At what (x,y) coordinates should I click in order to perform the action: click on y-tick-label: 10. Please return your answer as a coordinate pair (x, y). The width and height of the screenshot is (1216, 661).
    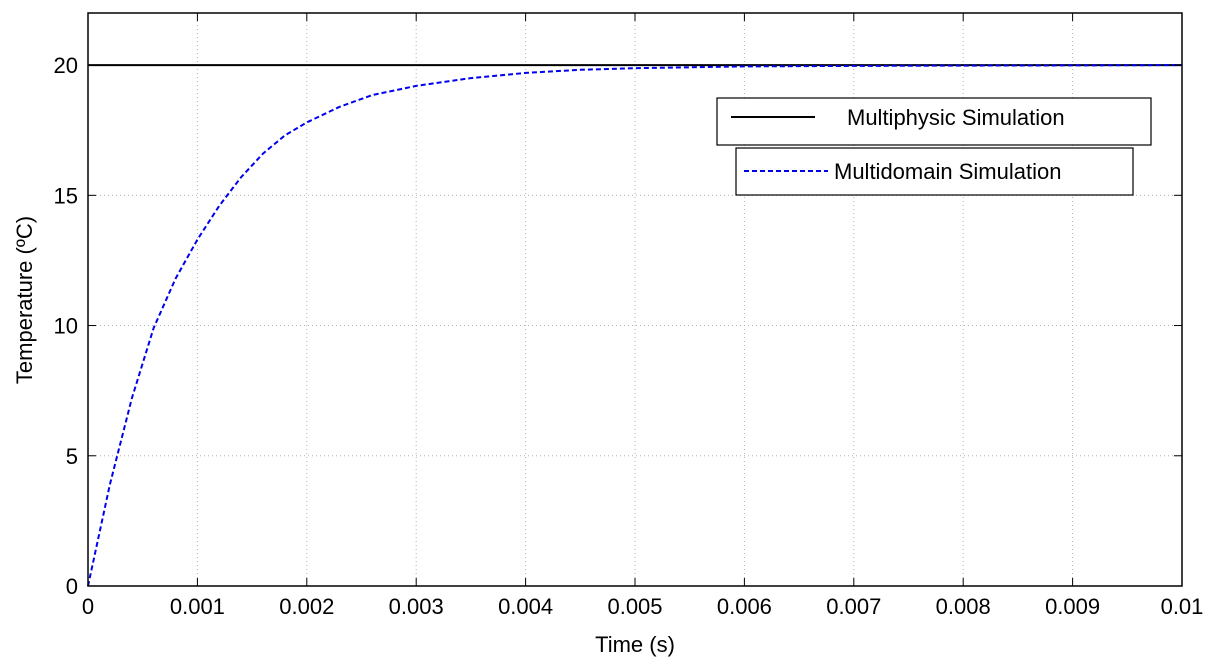
    Looking at the image, I should click on (66, 326).